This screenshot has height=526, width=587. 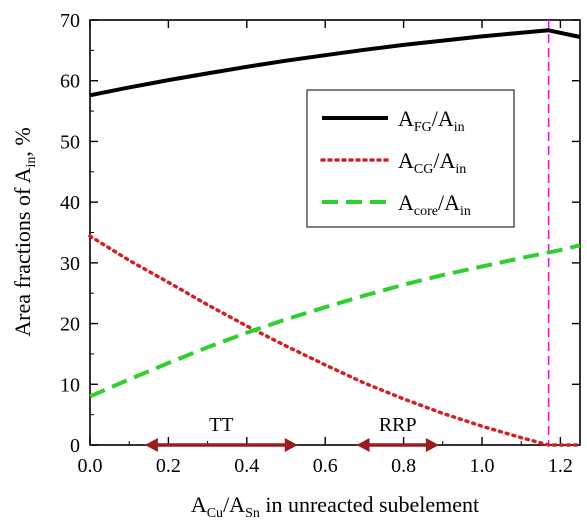 What do you see at coordinates (70, 82) in the screenshot?
I see `y-tick-label: 60` at bounding box center [70, 82].